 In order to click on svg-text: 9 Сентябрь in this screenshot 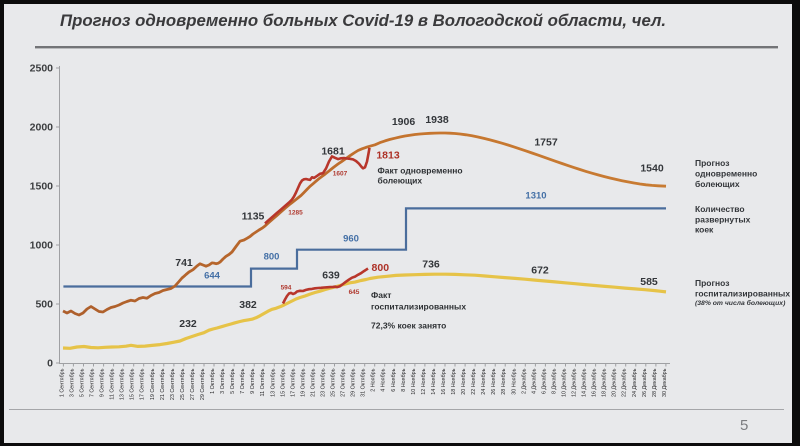, I will do `click(103, 382)`.